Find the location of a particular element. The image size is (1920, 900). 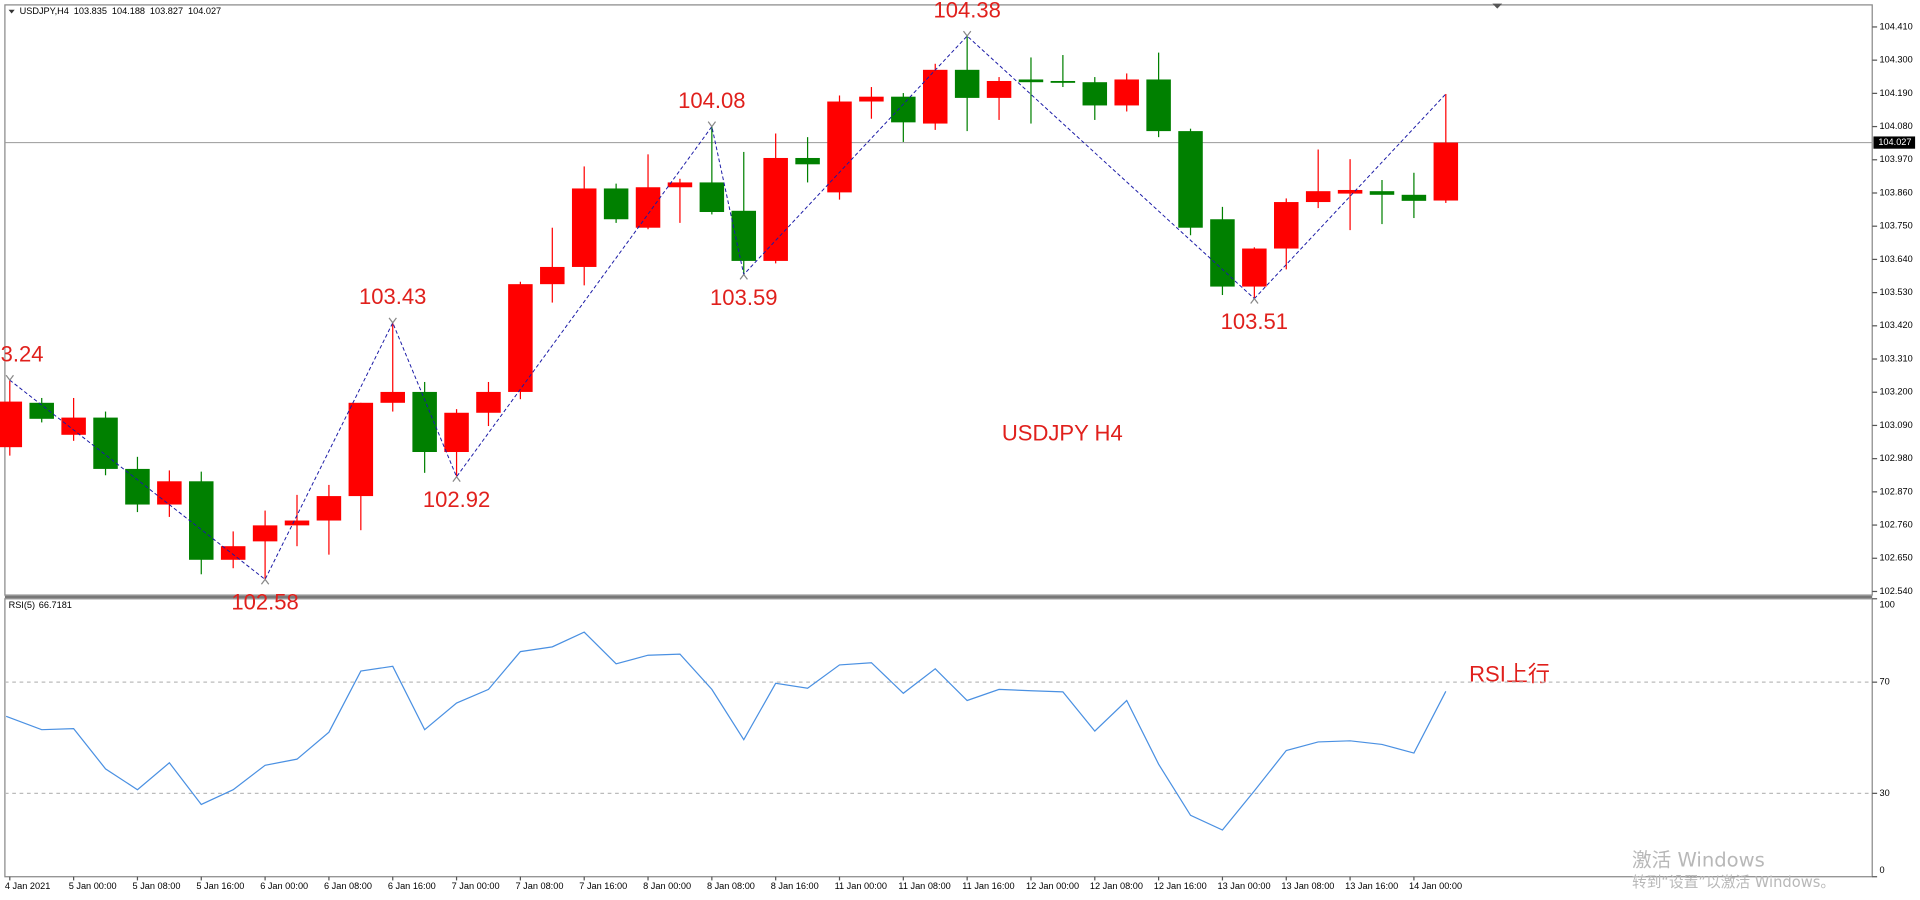

x-tick-label: 7 Jan 08:00 is located at coordinates (539, 886).